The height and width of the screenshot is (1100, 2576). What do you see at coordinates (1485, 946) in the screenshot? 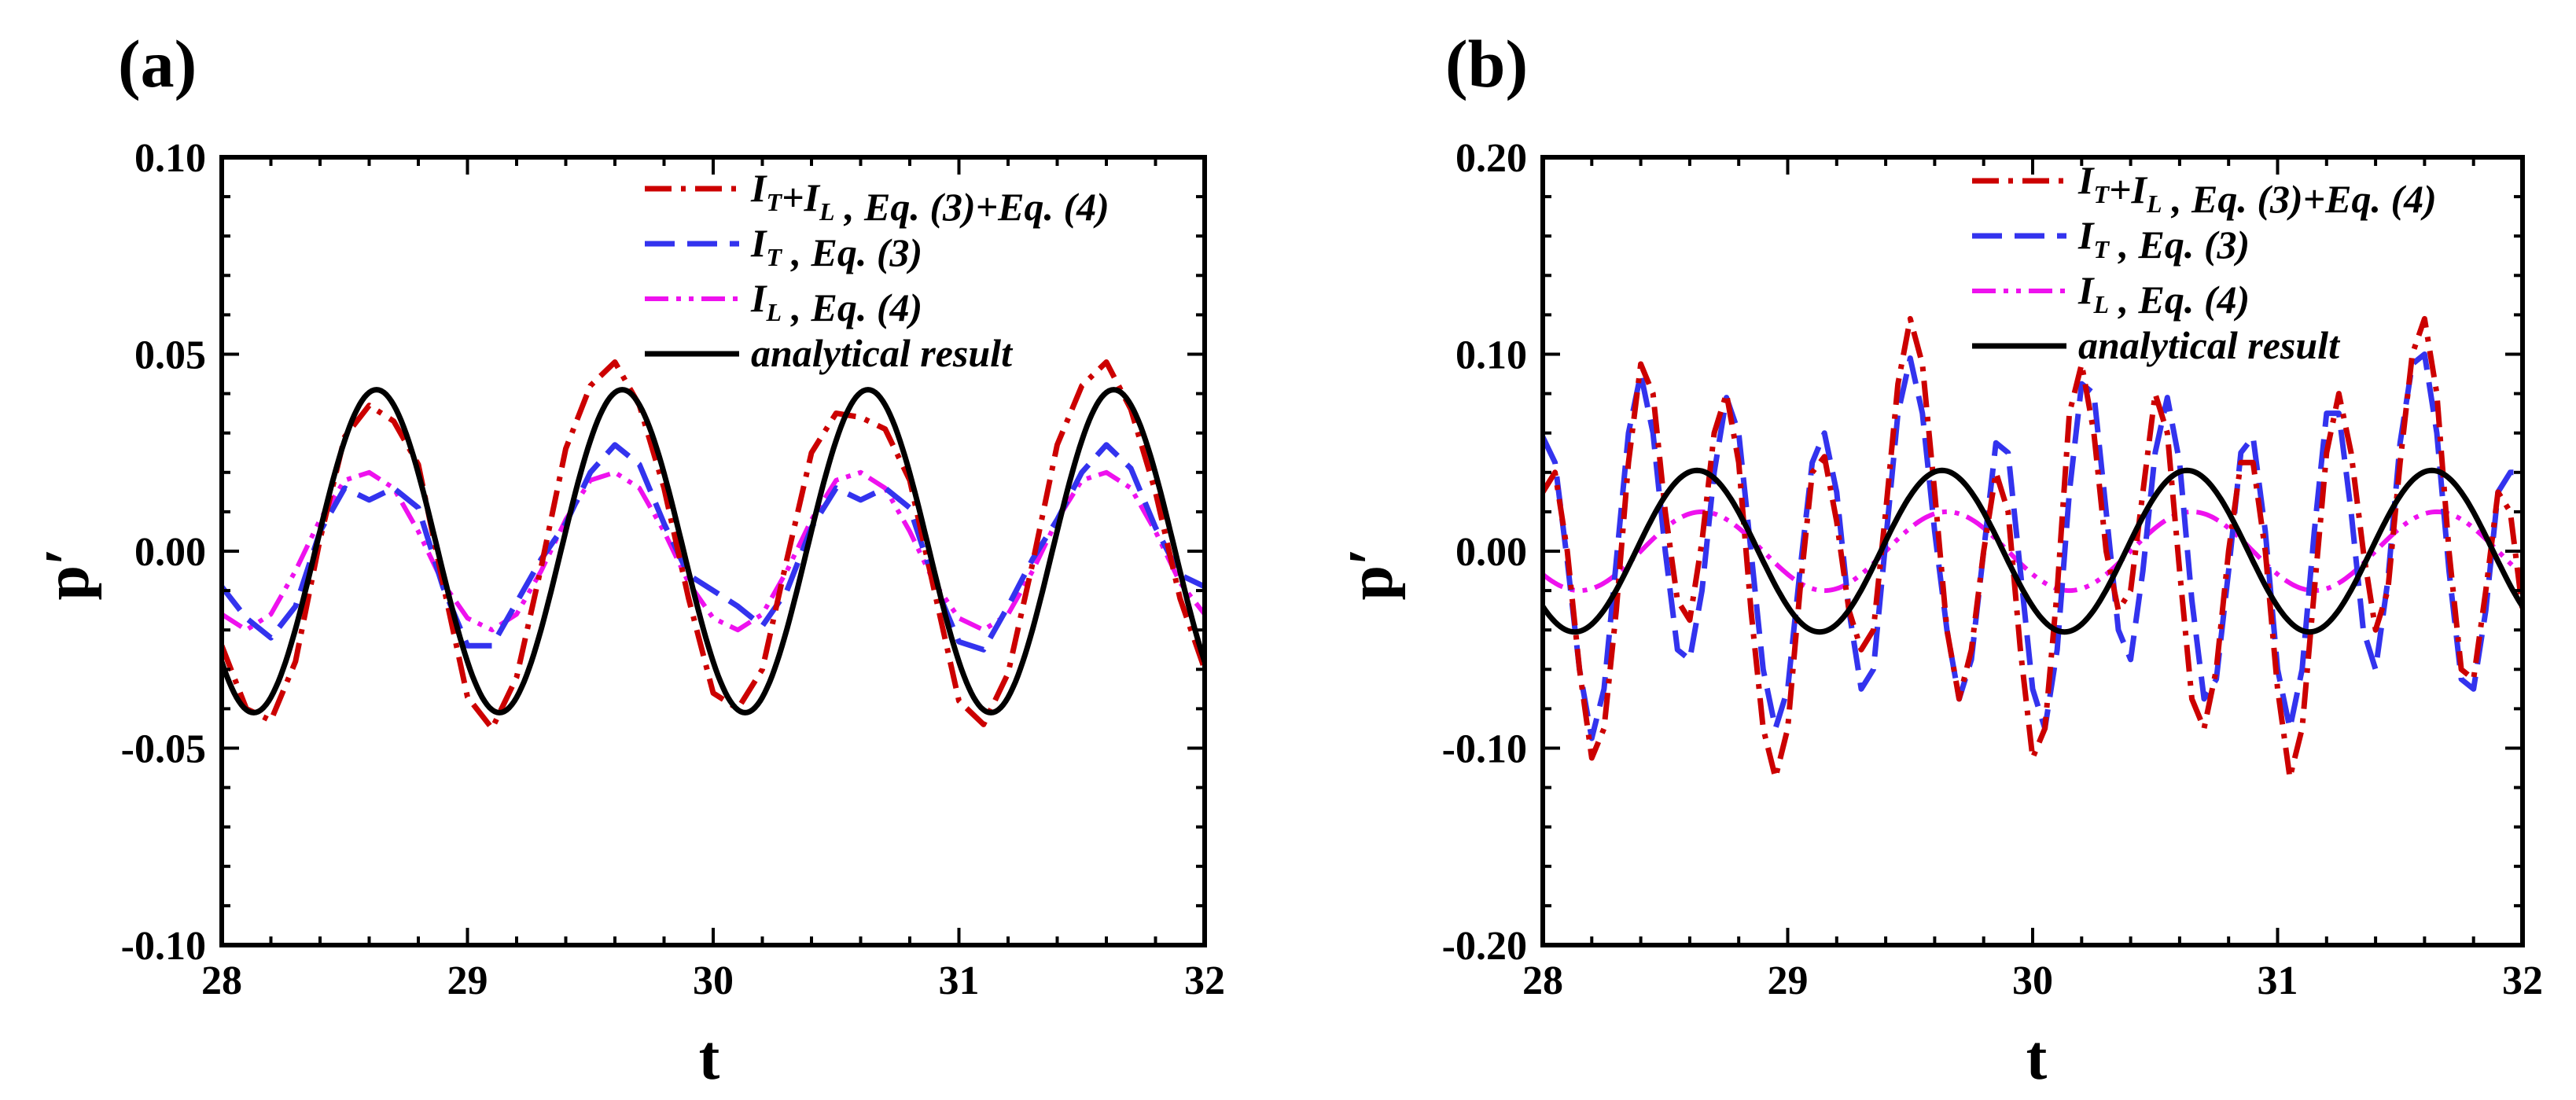
I see `y-tick-label: -0.20` at bounding box center [1485, 946].